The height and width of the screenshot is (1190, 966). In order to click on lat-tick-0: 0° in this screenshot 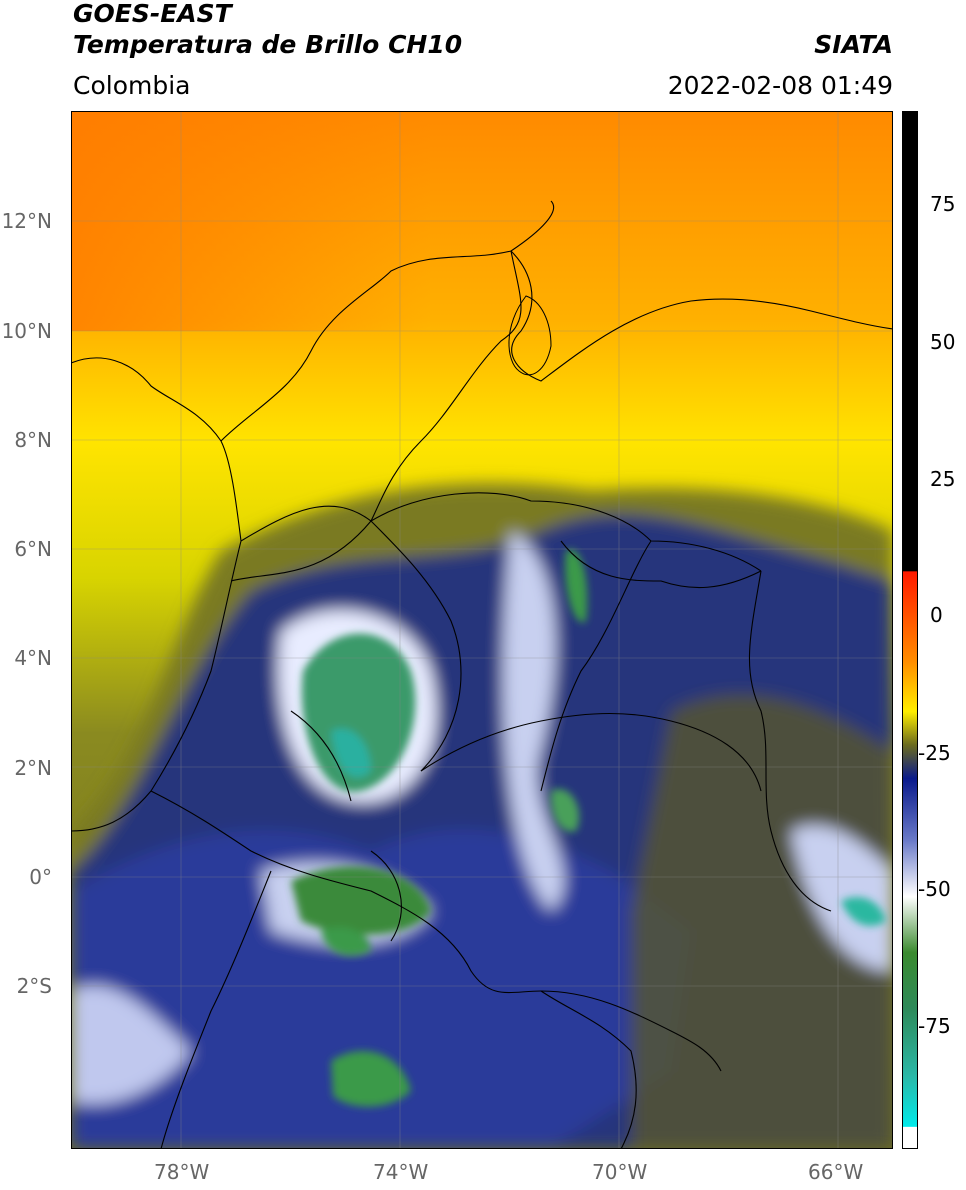, I will do `click(40, 877)`.